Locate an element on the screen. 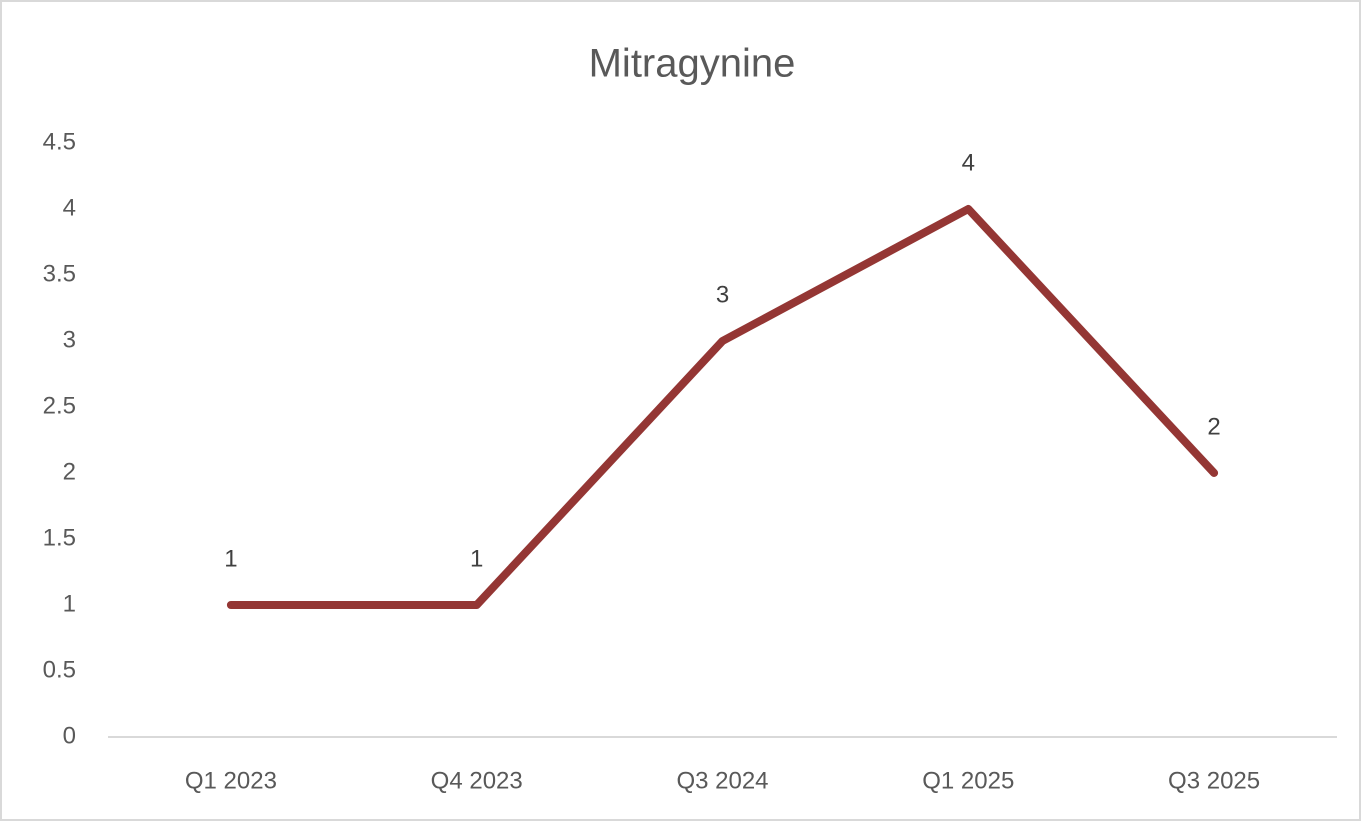 This screenshot has width=1362, height=827. y-tick-label: 2.5 is located at coordinates (59, 405).